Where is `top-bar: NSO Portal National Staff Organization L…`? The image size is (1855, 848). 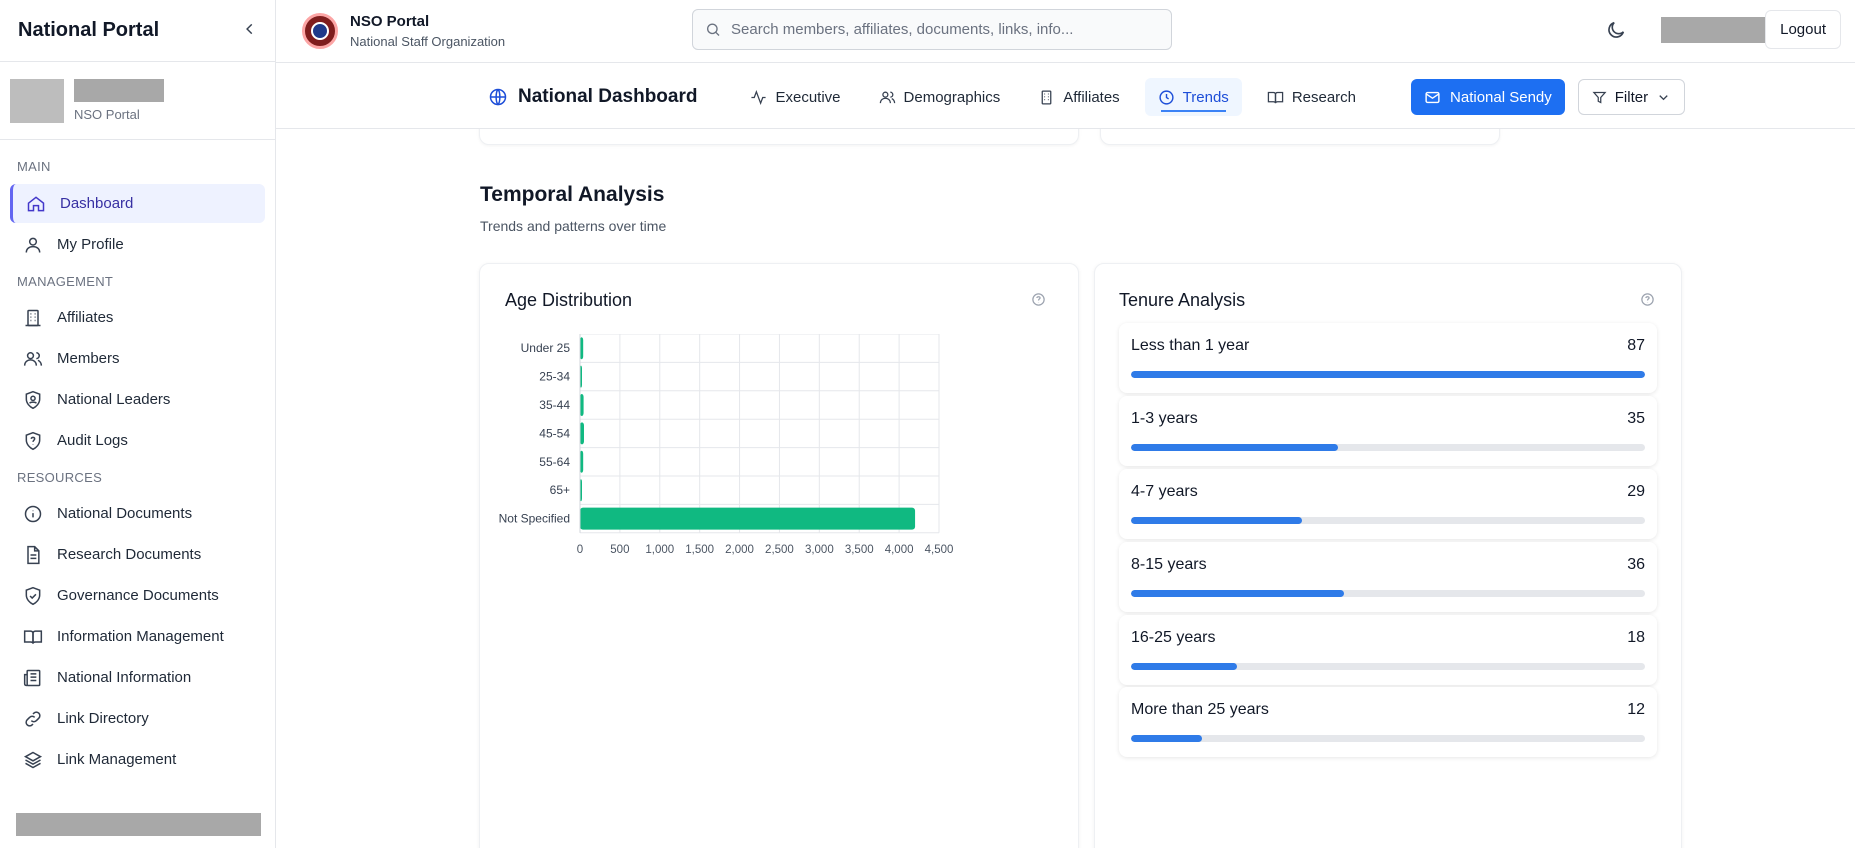 top-bar: NSO Portal National Staff Organization L… is located at coordinates (1065, 31).